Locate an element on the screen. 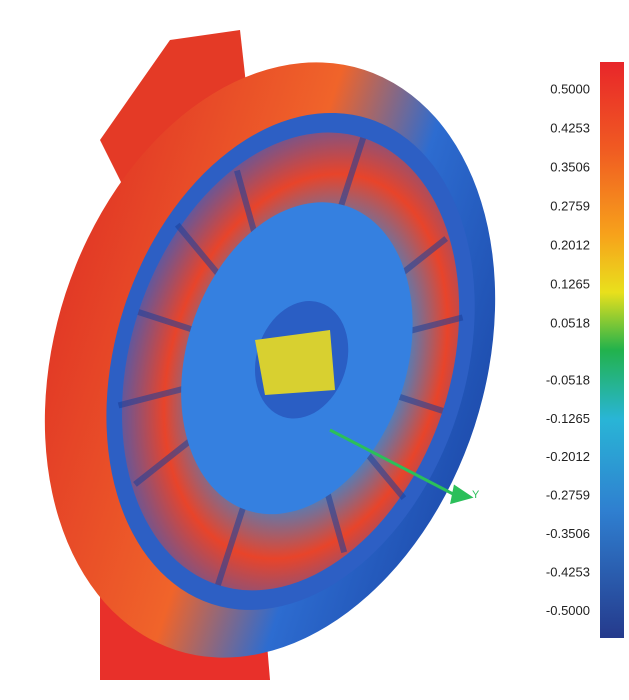 The width and height of the screenshot is (629, 700). legend-label: -0.4253 is located at coordinates (568, 571).